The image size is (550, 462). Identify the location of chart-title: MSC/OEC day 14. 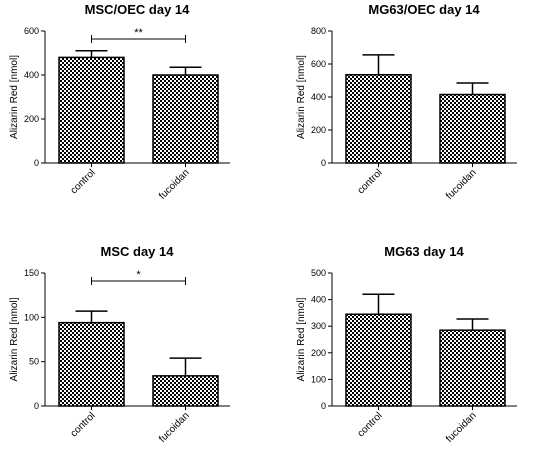
(138, 9).